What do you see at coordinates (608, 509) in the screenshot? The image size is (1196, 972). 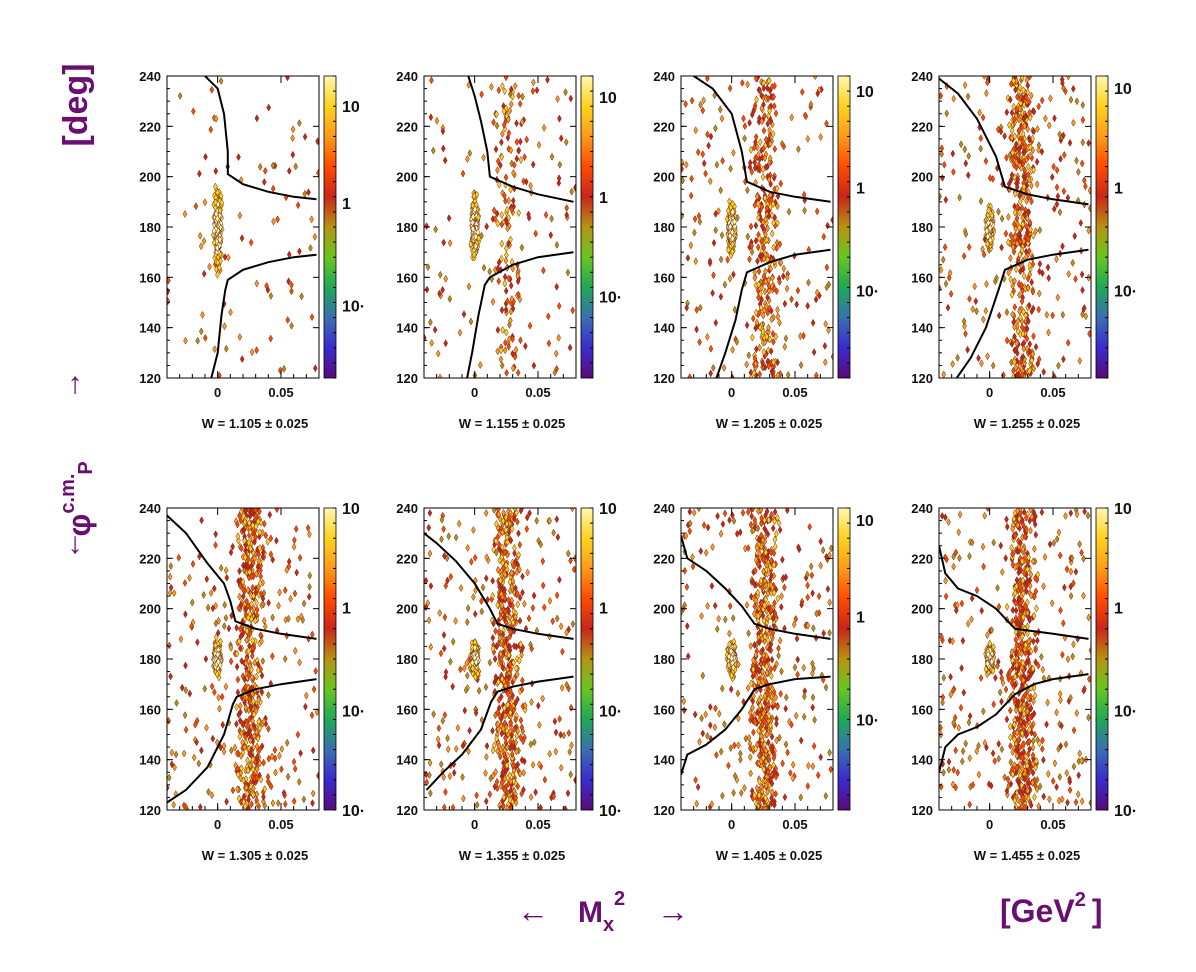 I see `colorbar-label: 10` at bounding box center [608, 509].